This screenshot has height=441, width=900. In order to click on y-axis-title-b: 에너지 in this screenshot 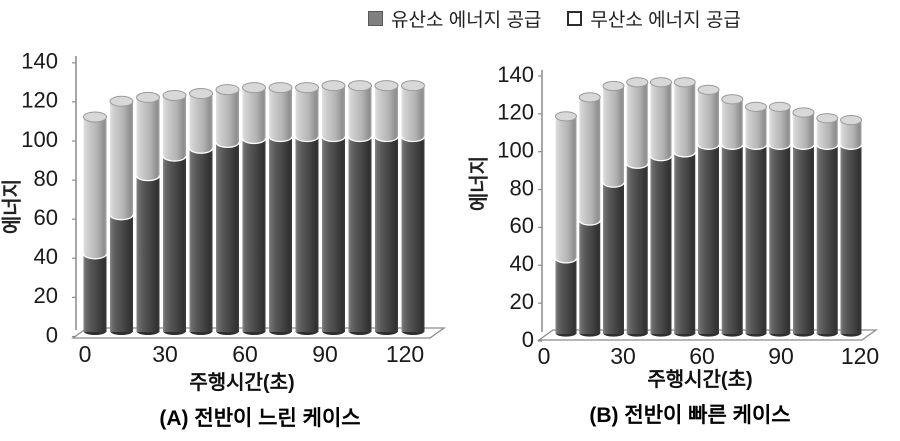, I will do `click(479, 183)`.